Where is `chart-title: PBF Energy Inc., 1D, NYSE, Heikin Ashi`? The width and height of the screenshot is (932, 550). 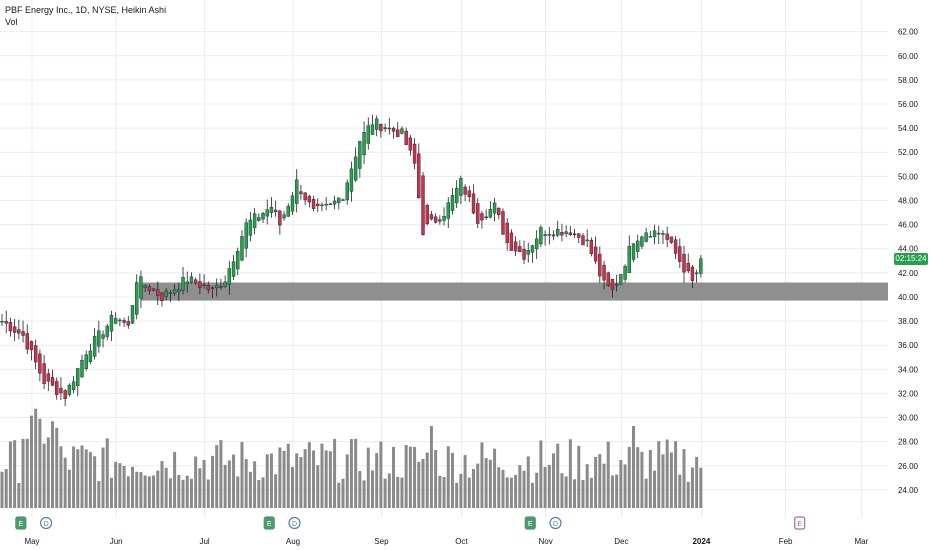
chart-title: PBF Energy Inc., 1D, NYSE, Heikin Ashi is located at coordinates (86, 10).